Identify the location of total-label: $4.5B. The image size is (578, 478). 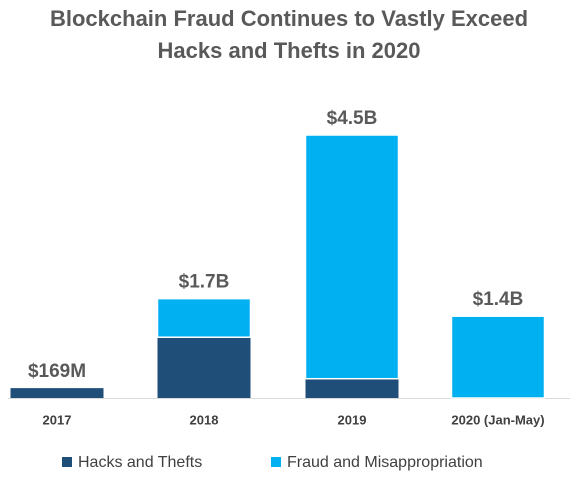
(352, 118).